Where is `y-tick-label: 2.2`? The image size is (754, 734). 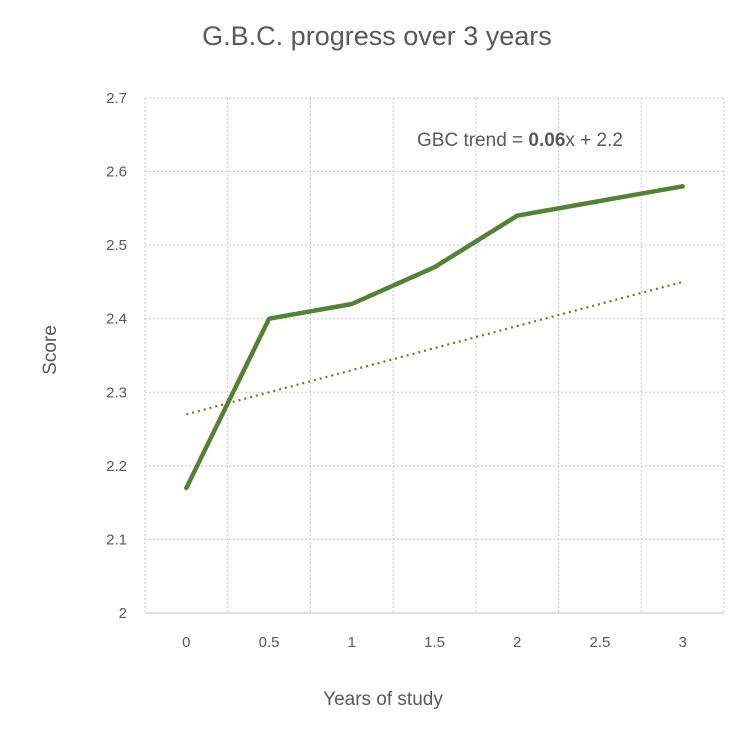
y-tick-label: 2.2 is located at coordinates (116, 466).